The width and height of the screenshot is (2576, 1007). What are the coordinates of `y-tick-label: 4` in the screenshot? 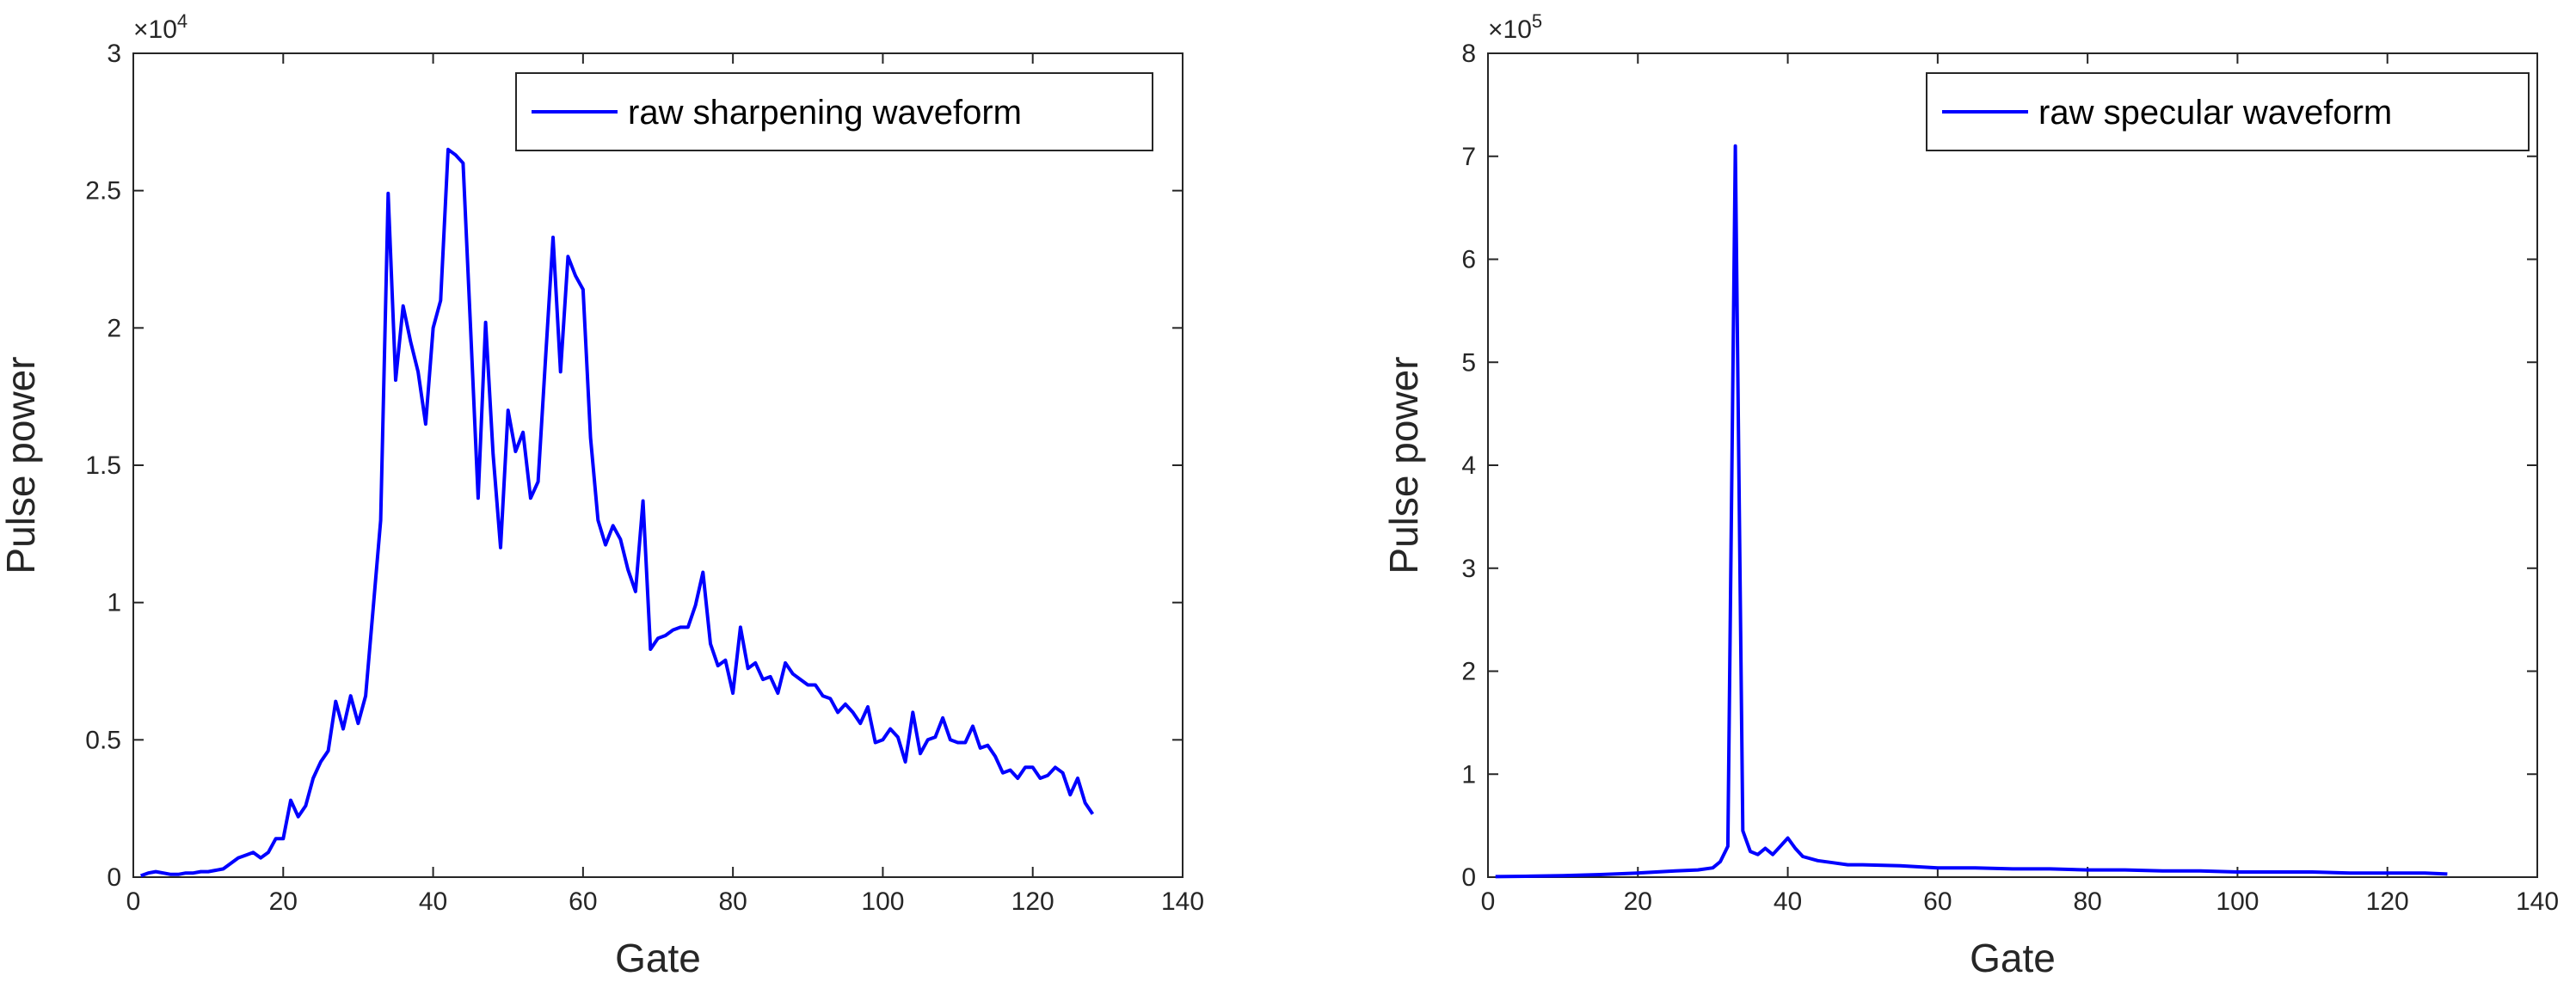 It's located at (1468, 466).